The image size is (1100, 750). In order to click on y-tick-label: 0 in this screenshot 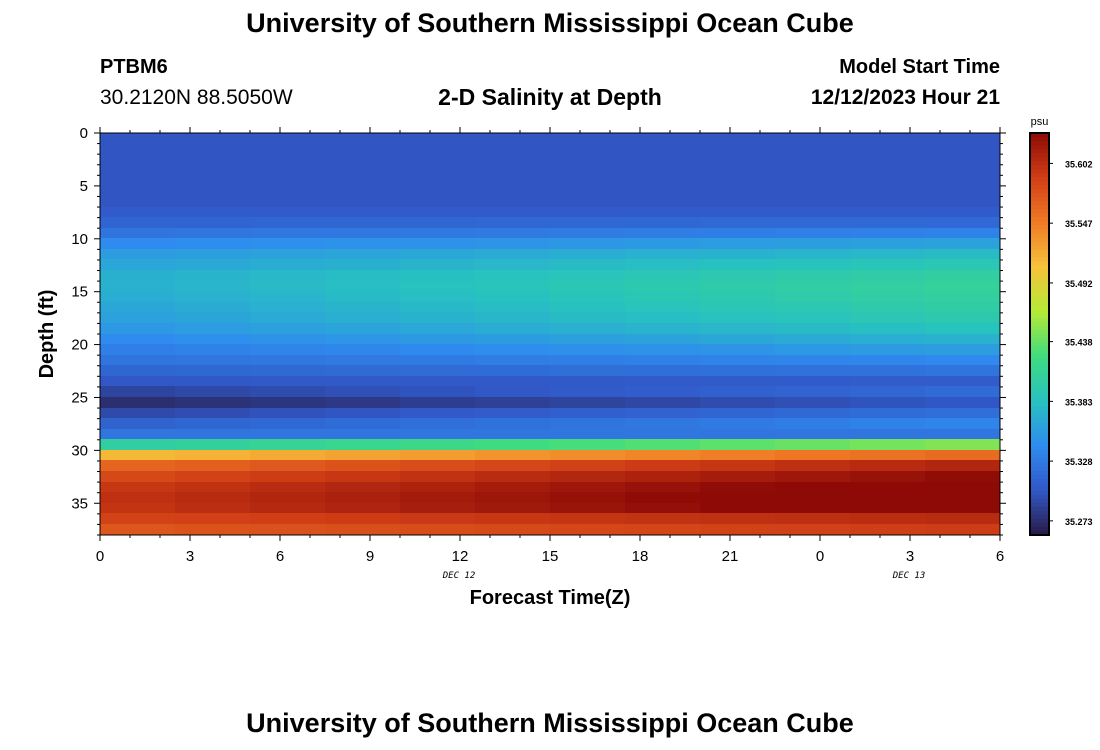, I will do `click(84, 133)`.